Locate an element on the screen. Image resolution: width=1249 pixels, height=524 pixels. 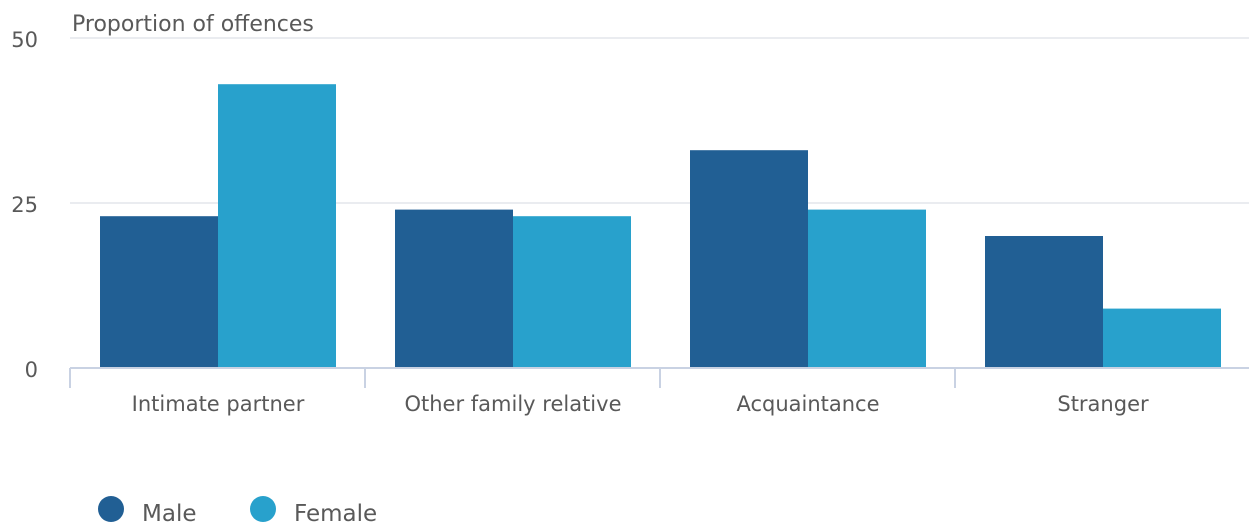
y-tick-label: 25 is located at coordinates (24, 205).